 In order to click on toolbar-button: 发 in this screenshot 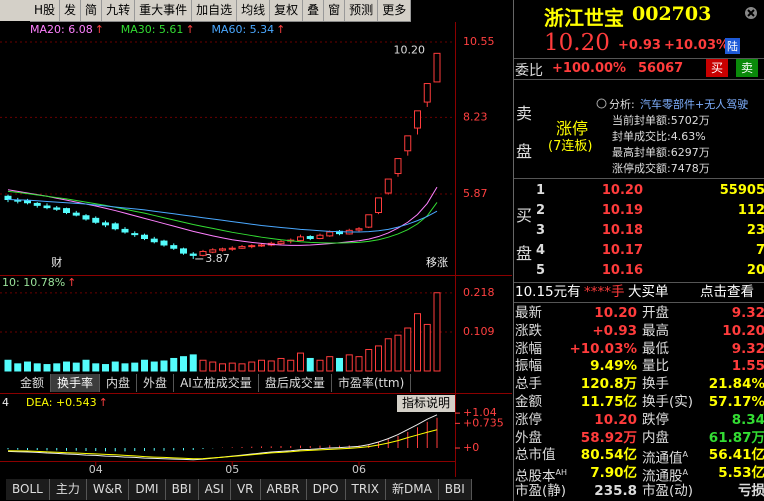, I will do `click(71, 10)`.